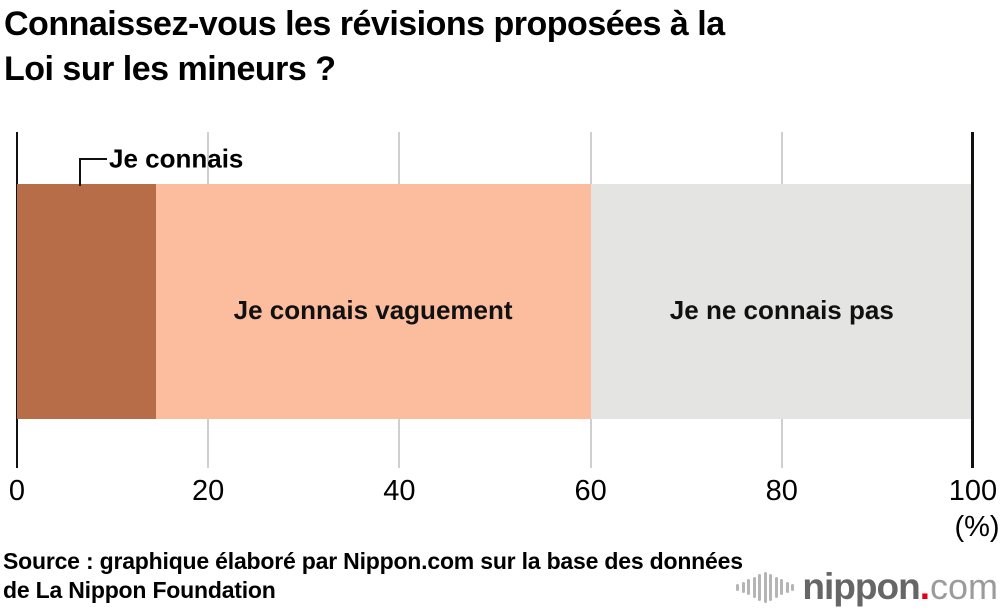  Describe the element at coordinates (399, 491) in the screenshot. I see `x-tick-label-40: 40` at that location.